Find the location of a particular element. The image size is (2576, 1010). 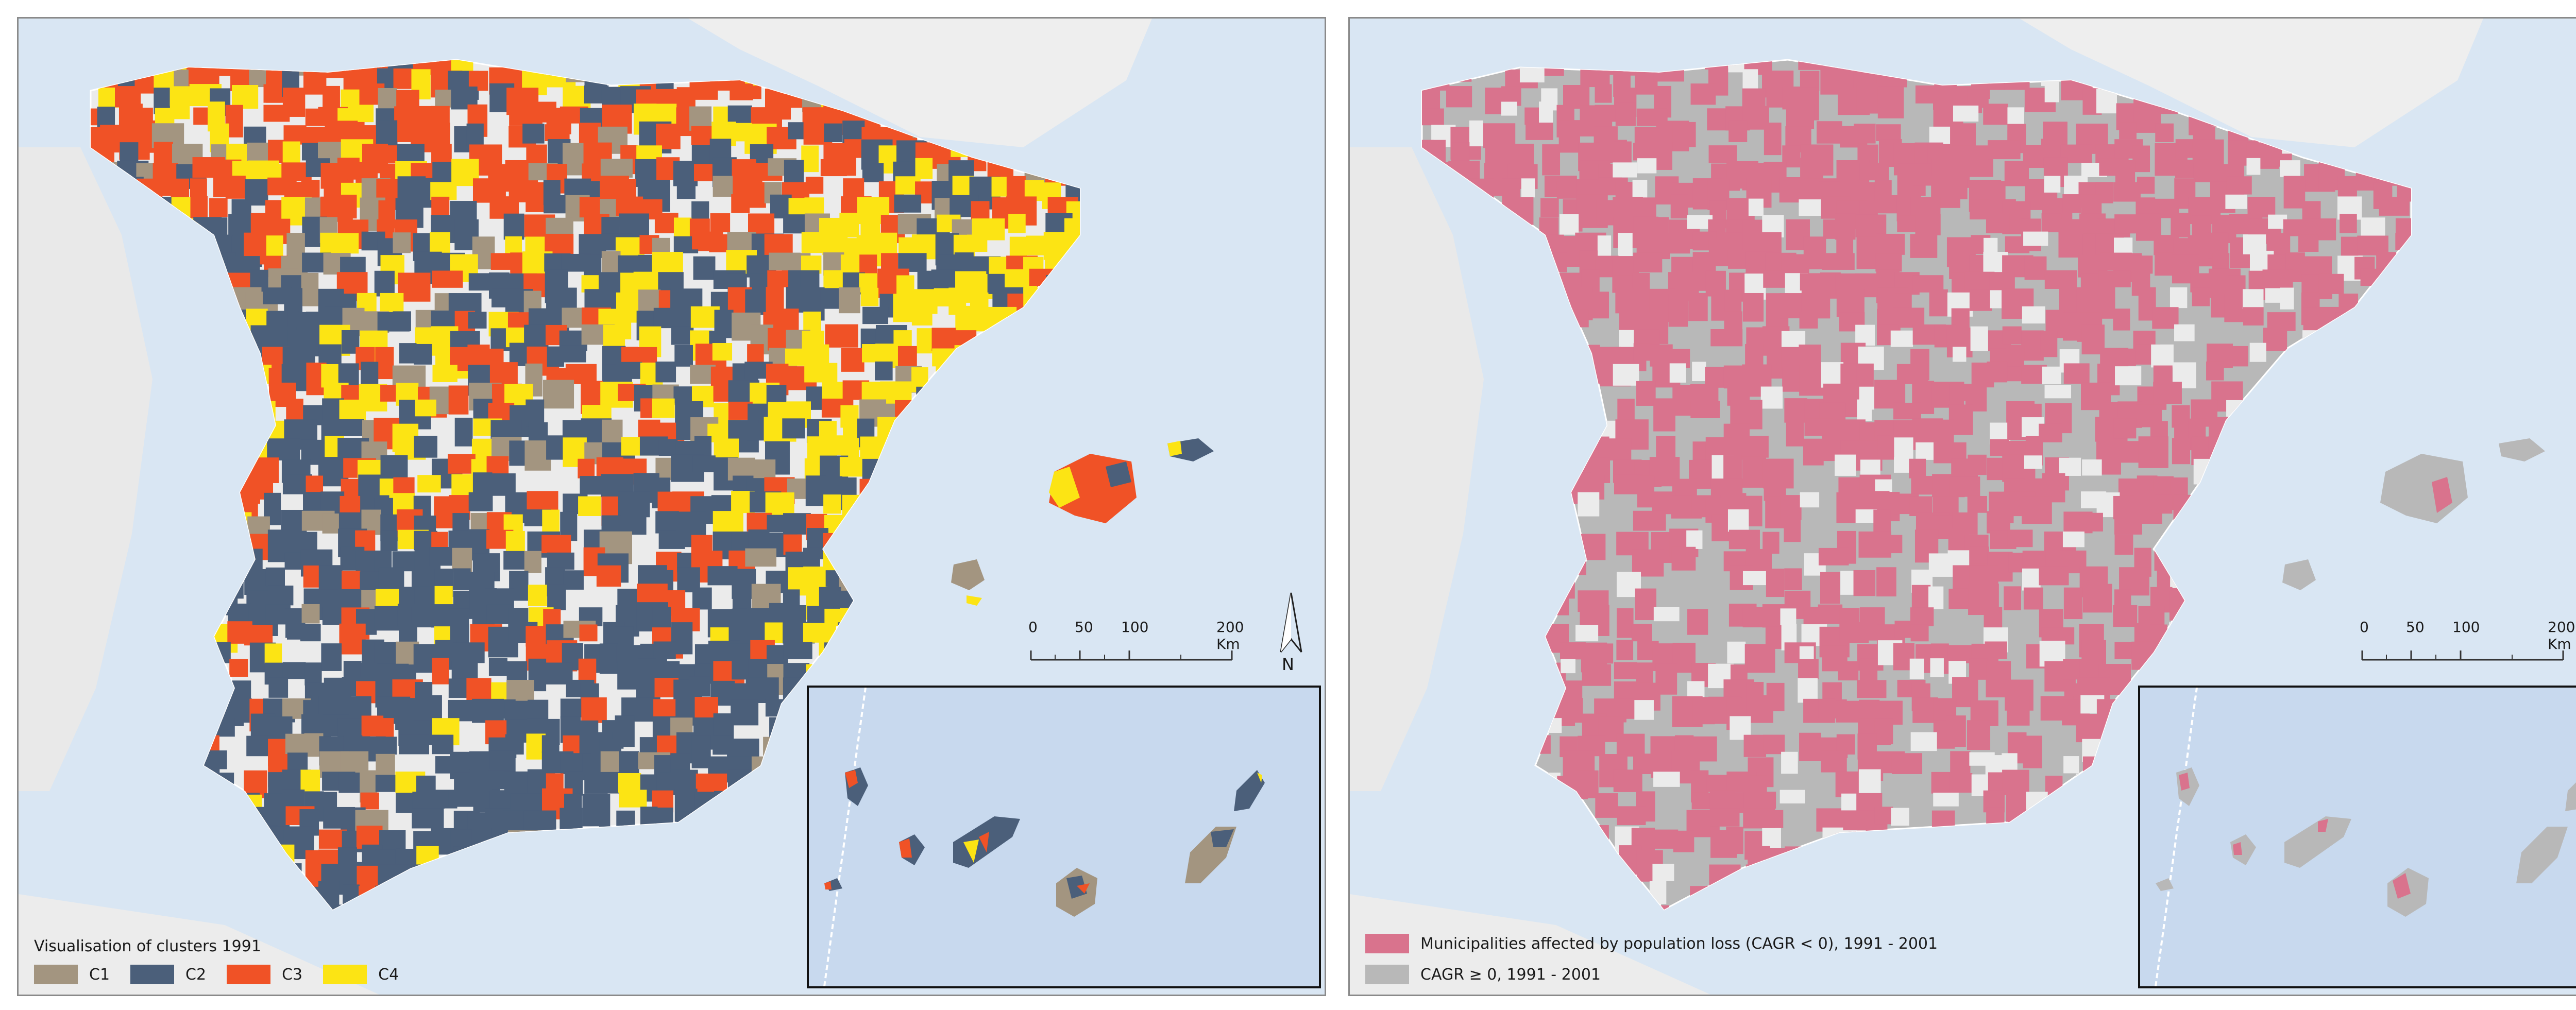

legend-swatch-c4 is located at coordinates (345, 974).